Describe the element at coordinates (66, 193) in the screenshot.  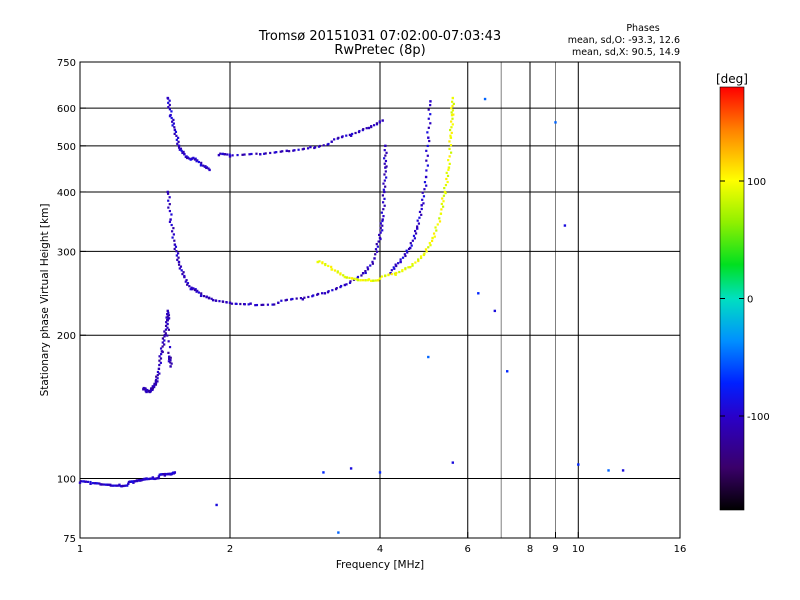
I see `y-tick-label: 400` at that location.